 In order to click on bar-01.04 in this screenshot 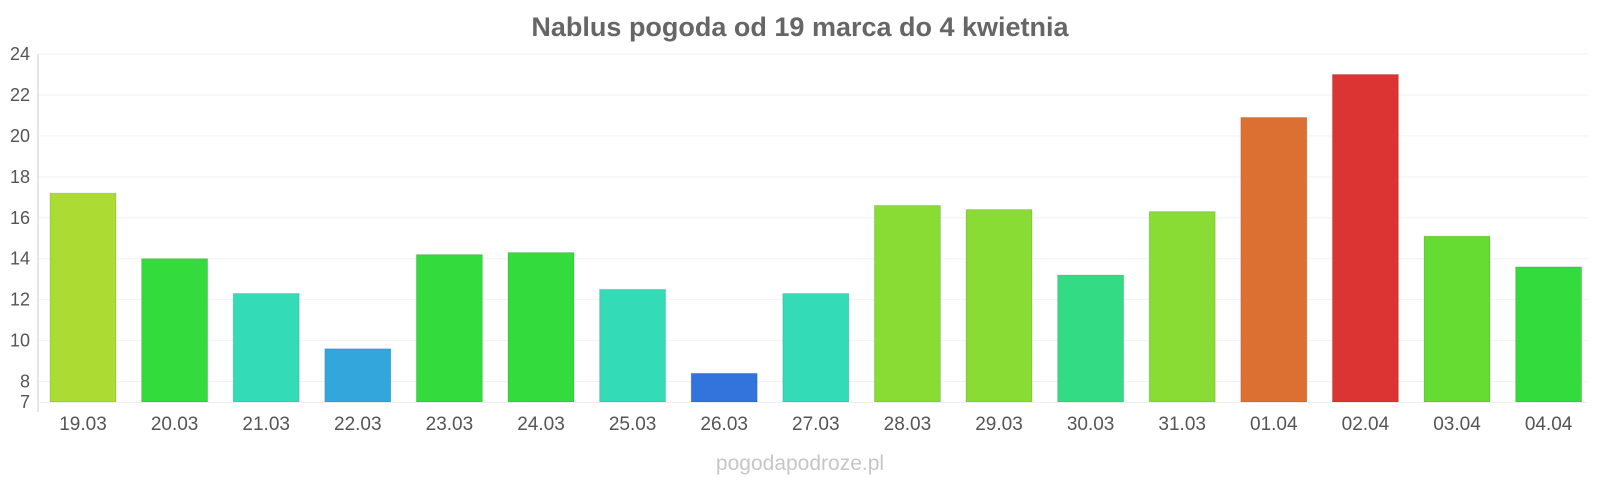, I will do `click(1274, 259)`.